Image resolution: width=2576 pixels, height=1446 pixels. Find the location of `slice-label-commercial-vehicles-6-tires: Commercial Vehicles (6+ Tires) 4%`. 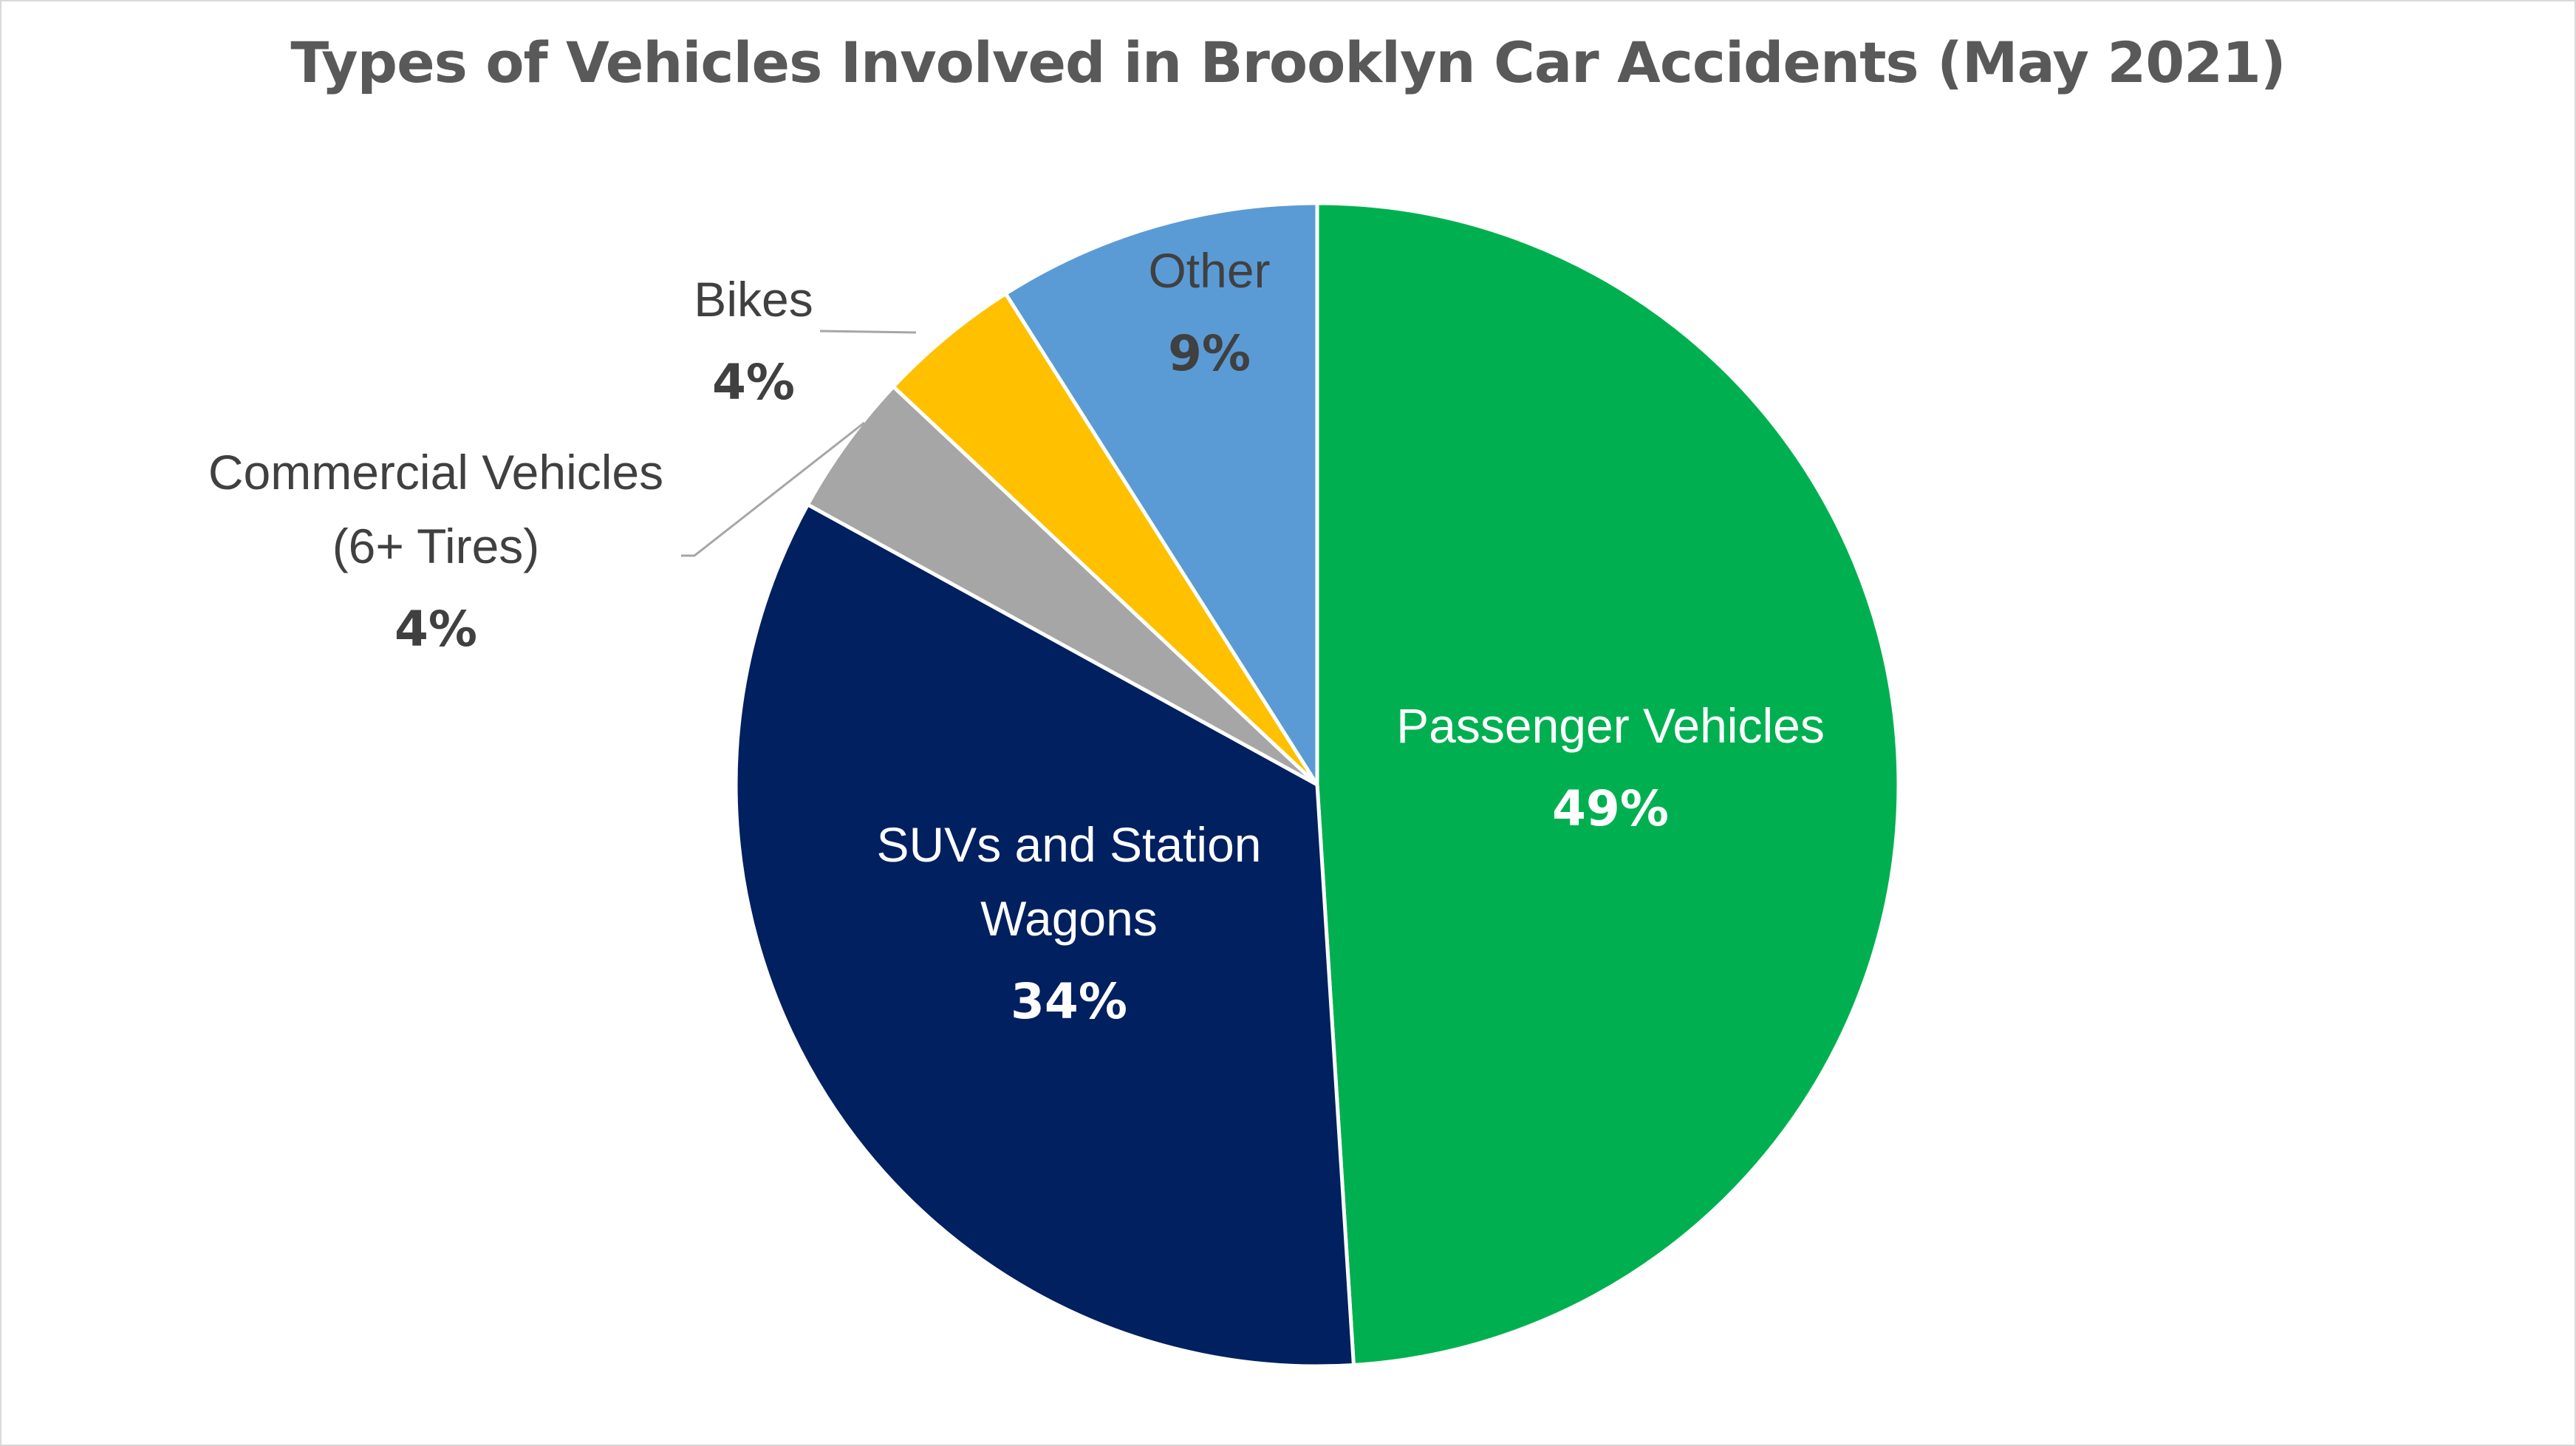

slice-label-commercial-vehicles-6-tires: Commercial Vehicles (6+ Tires) 4% is located at coordinates (436, 552).